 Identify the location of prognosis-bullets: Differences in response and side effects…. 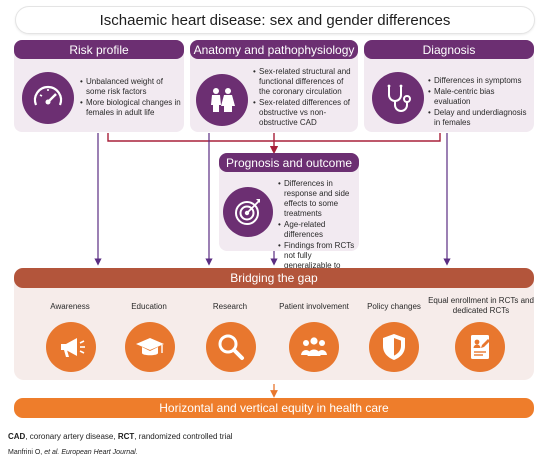
(318, 230).